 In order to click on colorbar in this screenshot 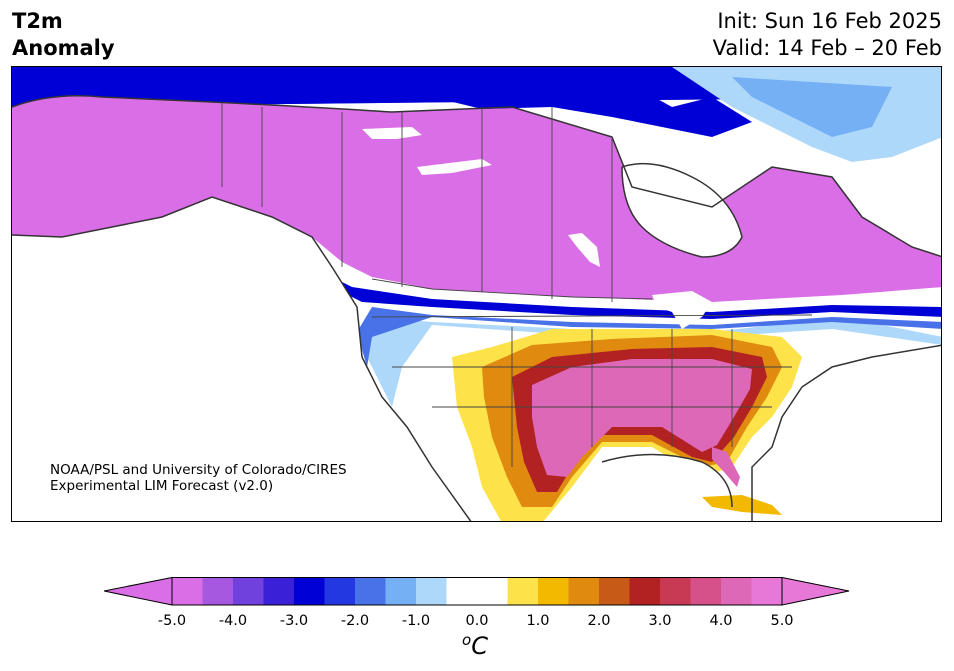, I will do `click(477, 591)`.